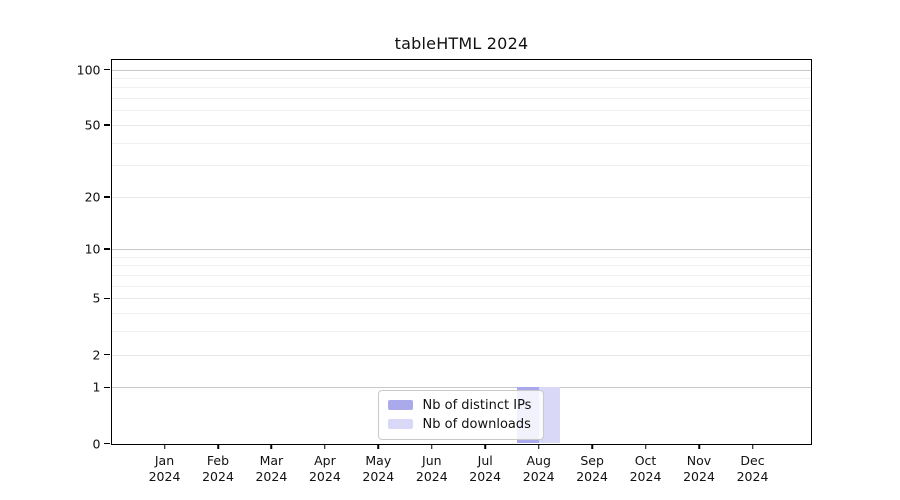 Image resolution: width=900 pixels, height=500 pixels. What do you see at coordinates (485, 446) in the screenshot?
I see `x-tick-jul` at bounding box center [485, 446].